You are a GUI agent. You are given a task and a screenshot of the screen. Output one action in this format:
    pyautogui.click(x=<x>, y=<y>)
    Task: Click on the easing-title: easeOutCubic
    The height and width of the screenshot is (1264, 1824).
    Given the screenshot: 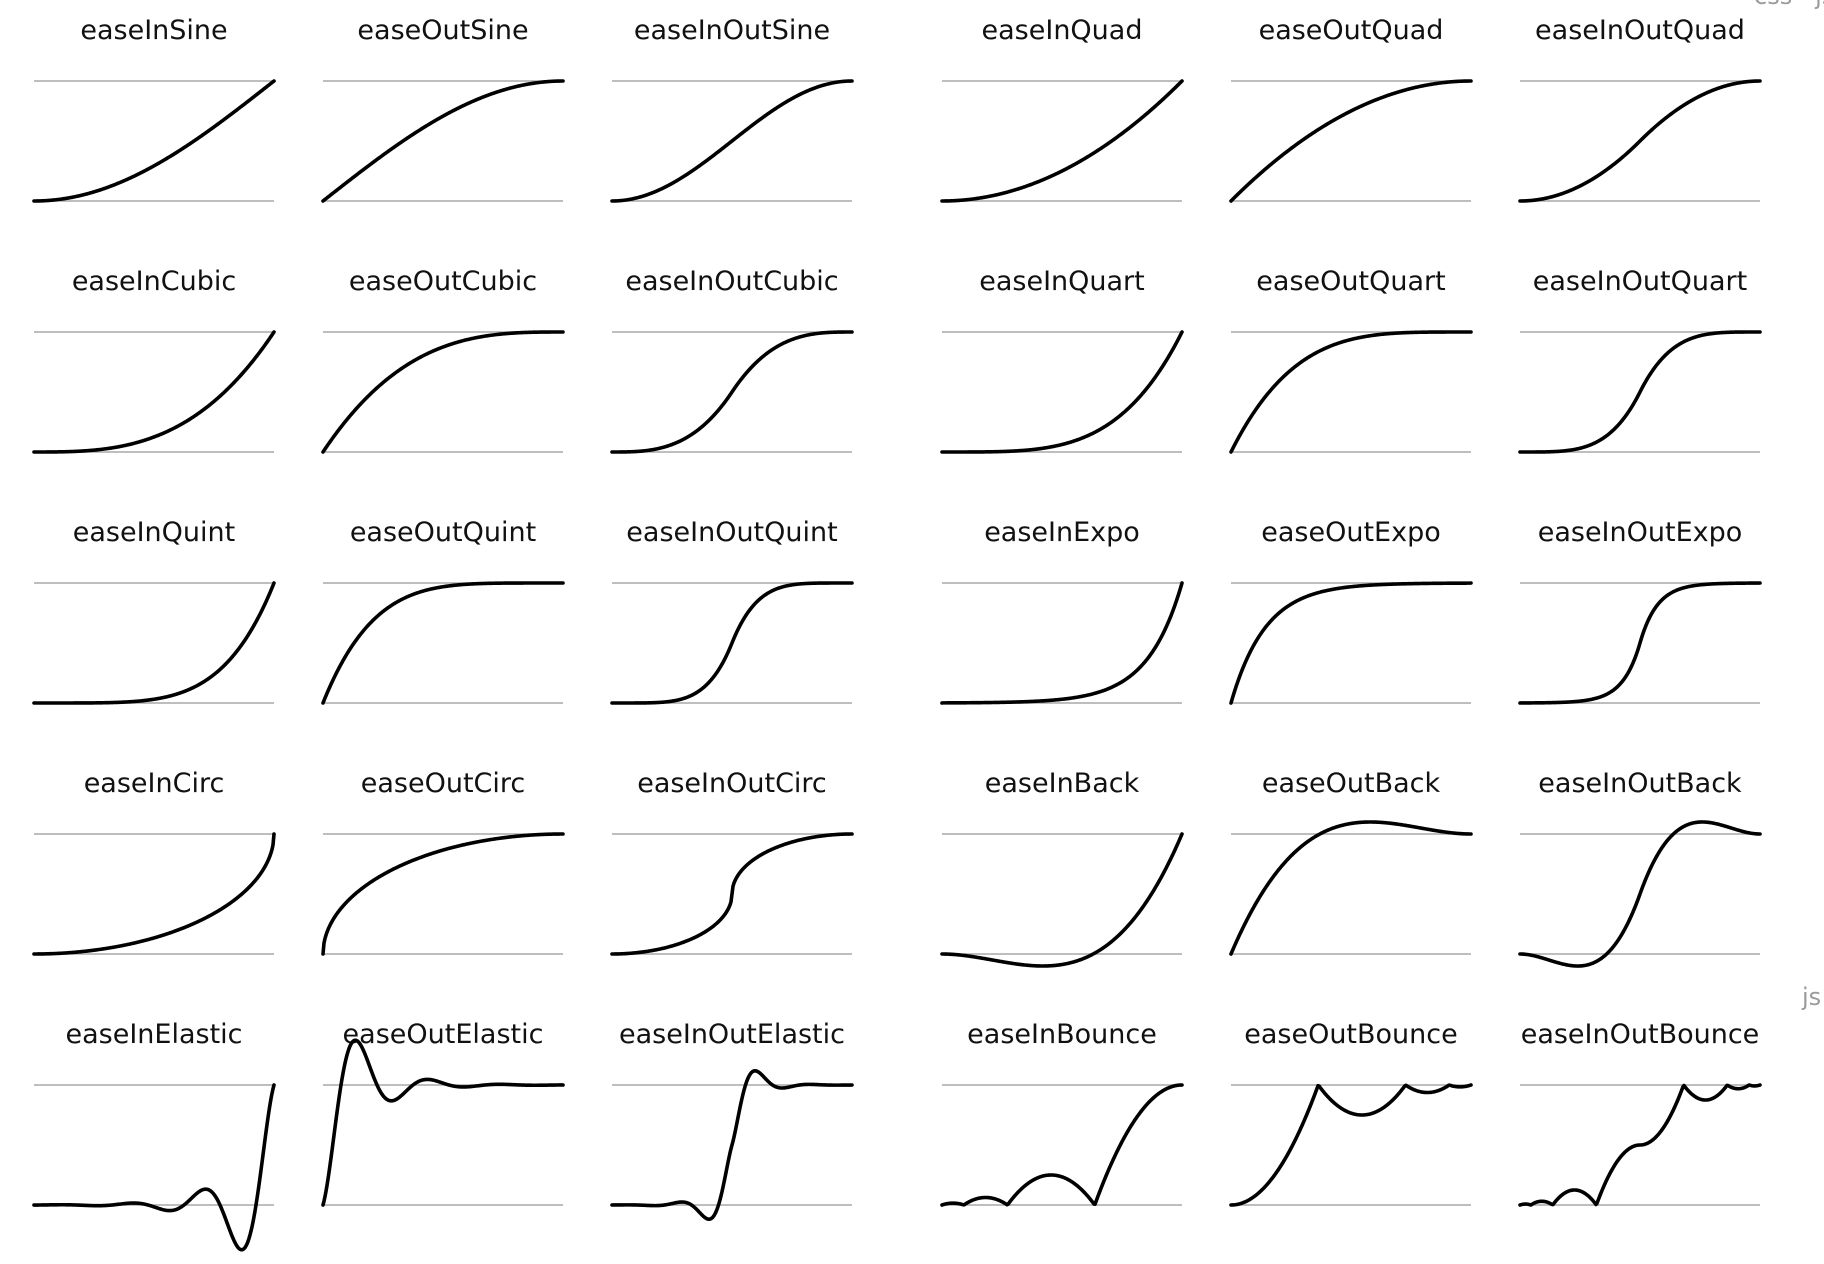 What is the action you would take?
    pyautogui.click(x=443, y=281)
    